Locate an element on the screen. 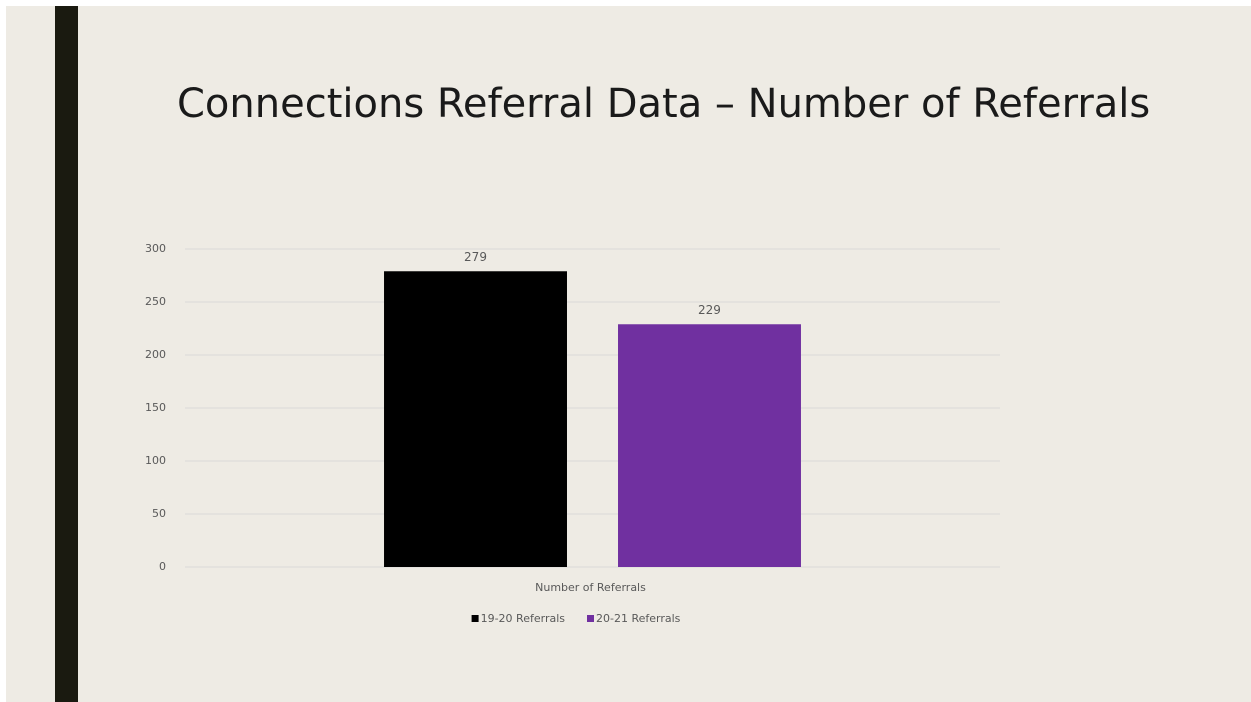 The width and height of the screenshot is (1251, 702). legend-label: 19-20 Referrals is located at coordinates (523, 618).